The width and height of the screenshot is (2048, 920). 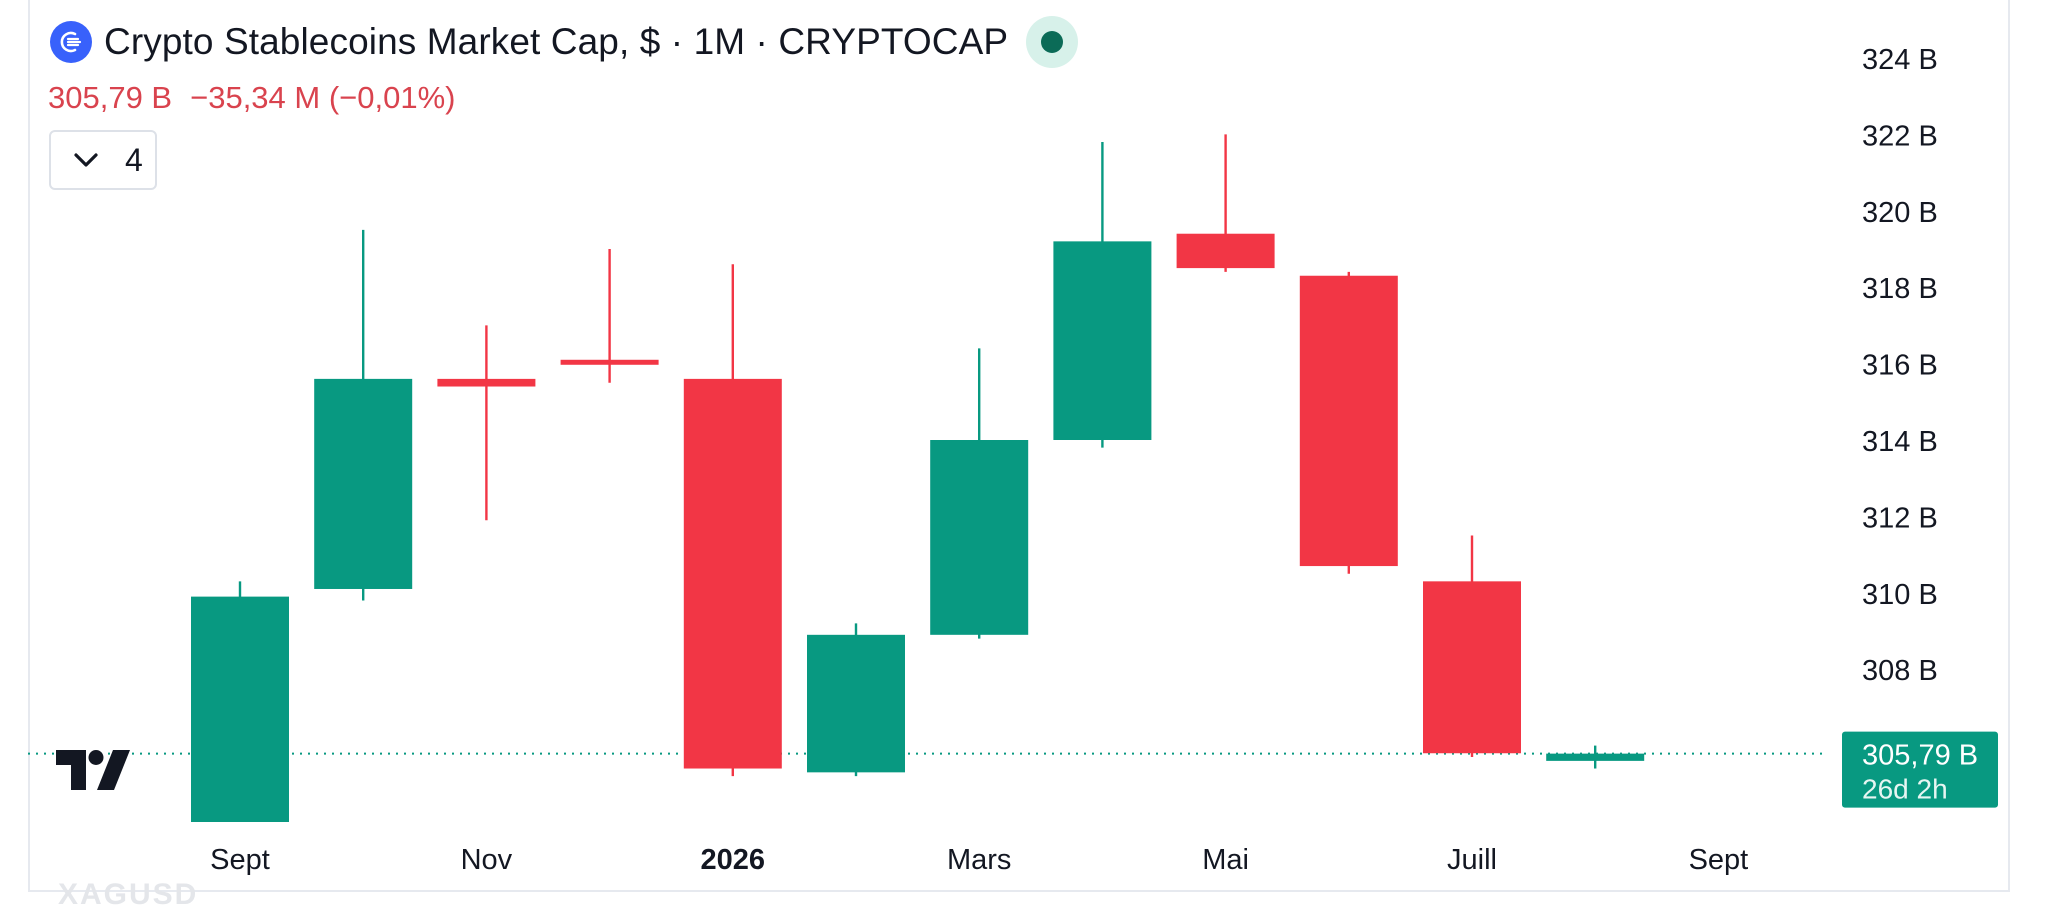 What do you see at coordinates (733, 860) in the screenshot?
I see `x-axis-tick-label: 2026` at bounding box center [733, 860].